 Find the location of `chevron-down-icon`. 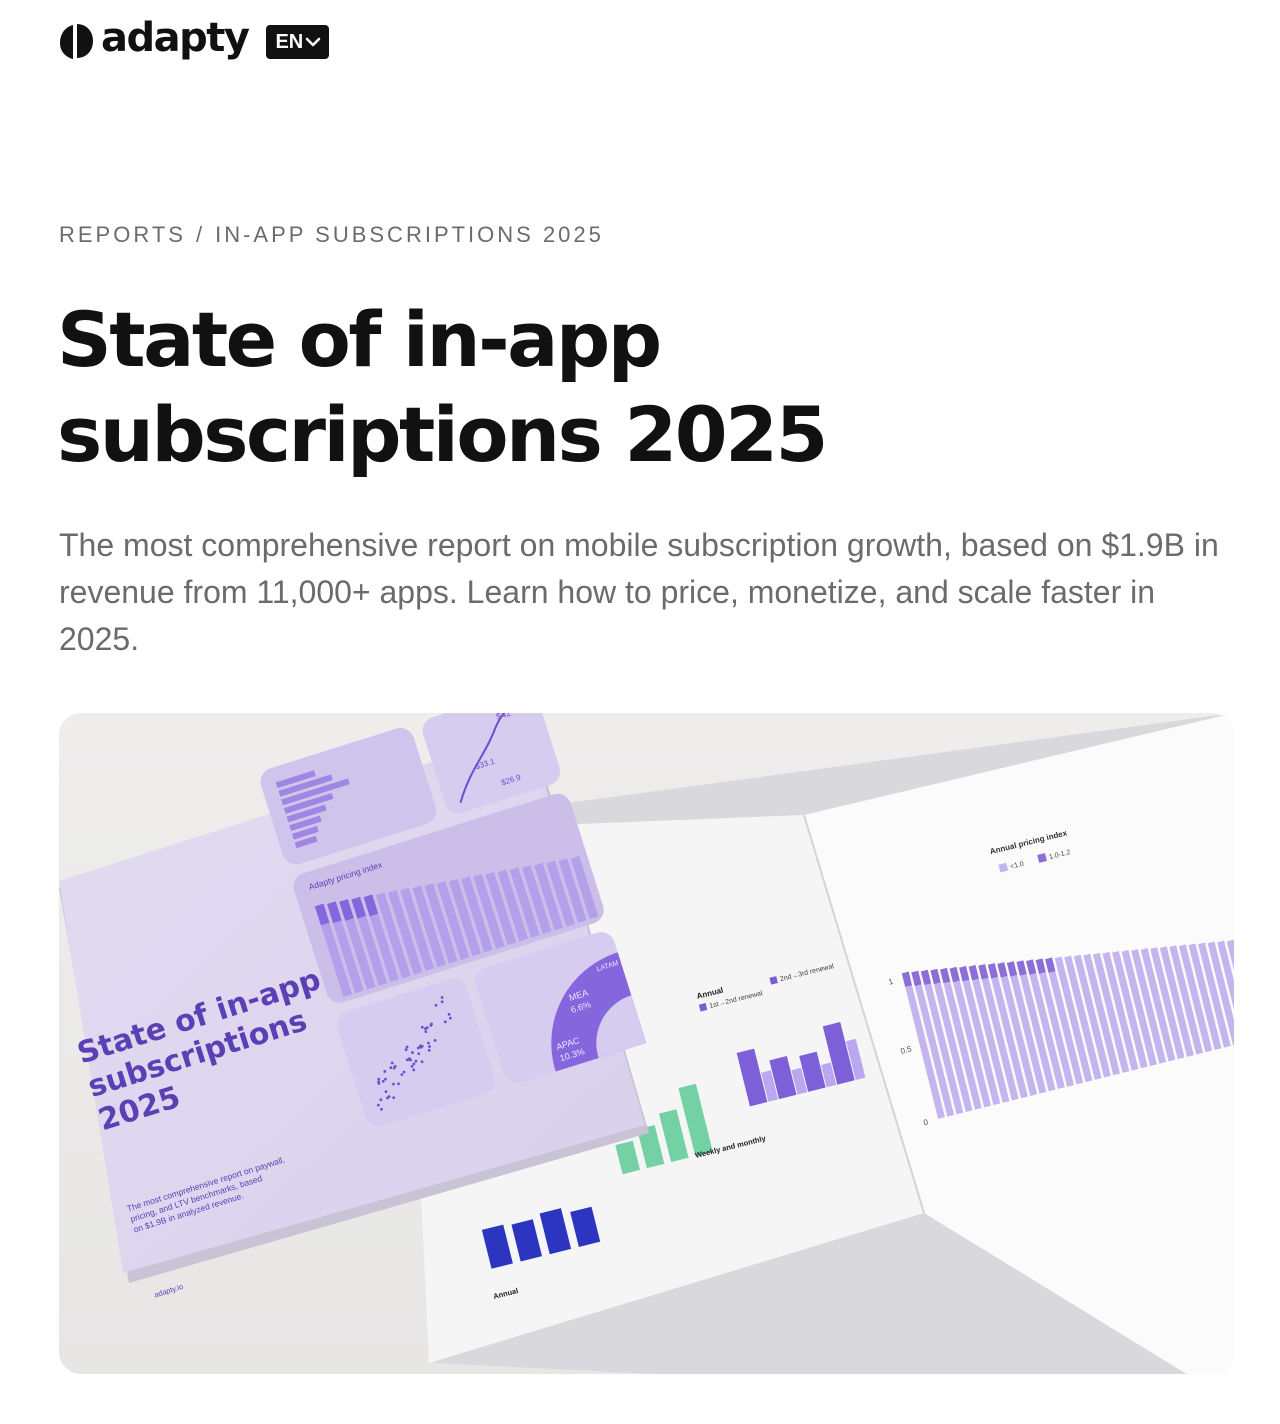

chevron-down-icon is located at coordinates (313, 42).